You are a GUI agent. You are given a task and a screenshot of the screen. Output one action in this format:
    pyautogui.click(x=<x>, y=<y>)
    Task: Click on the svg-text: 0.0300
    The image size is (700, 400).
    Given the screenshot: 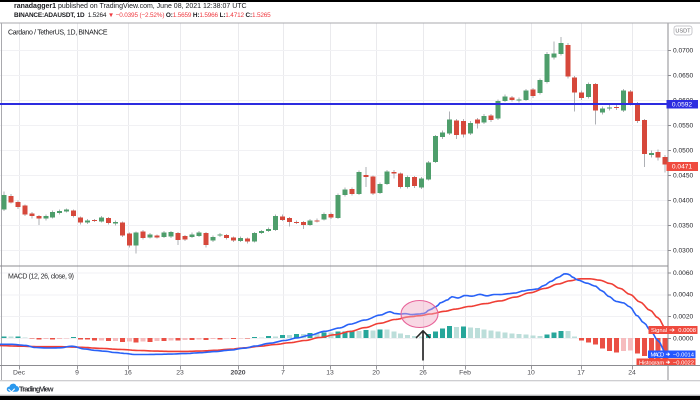 What is the action you would take?
    pyautogui.click(x=683, y=250)
    